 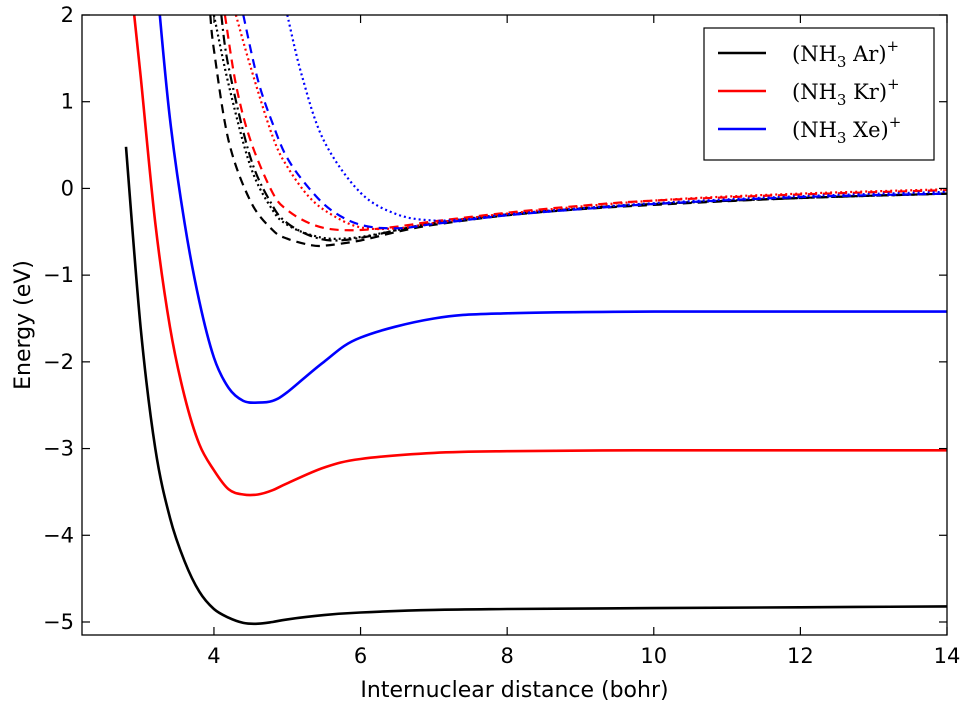 I want to click on legend: (NH3 Ar)+ (NH3 Kr)+ (NH3 Xe)+, so click(x=819, y=94).